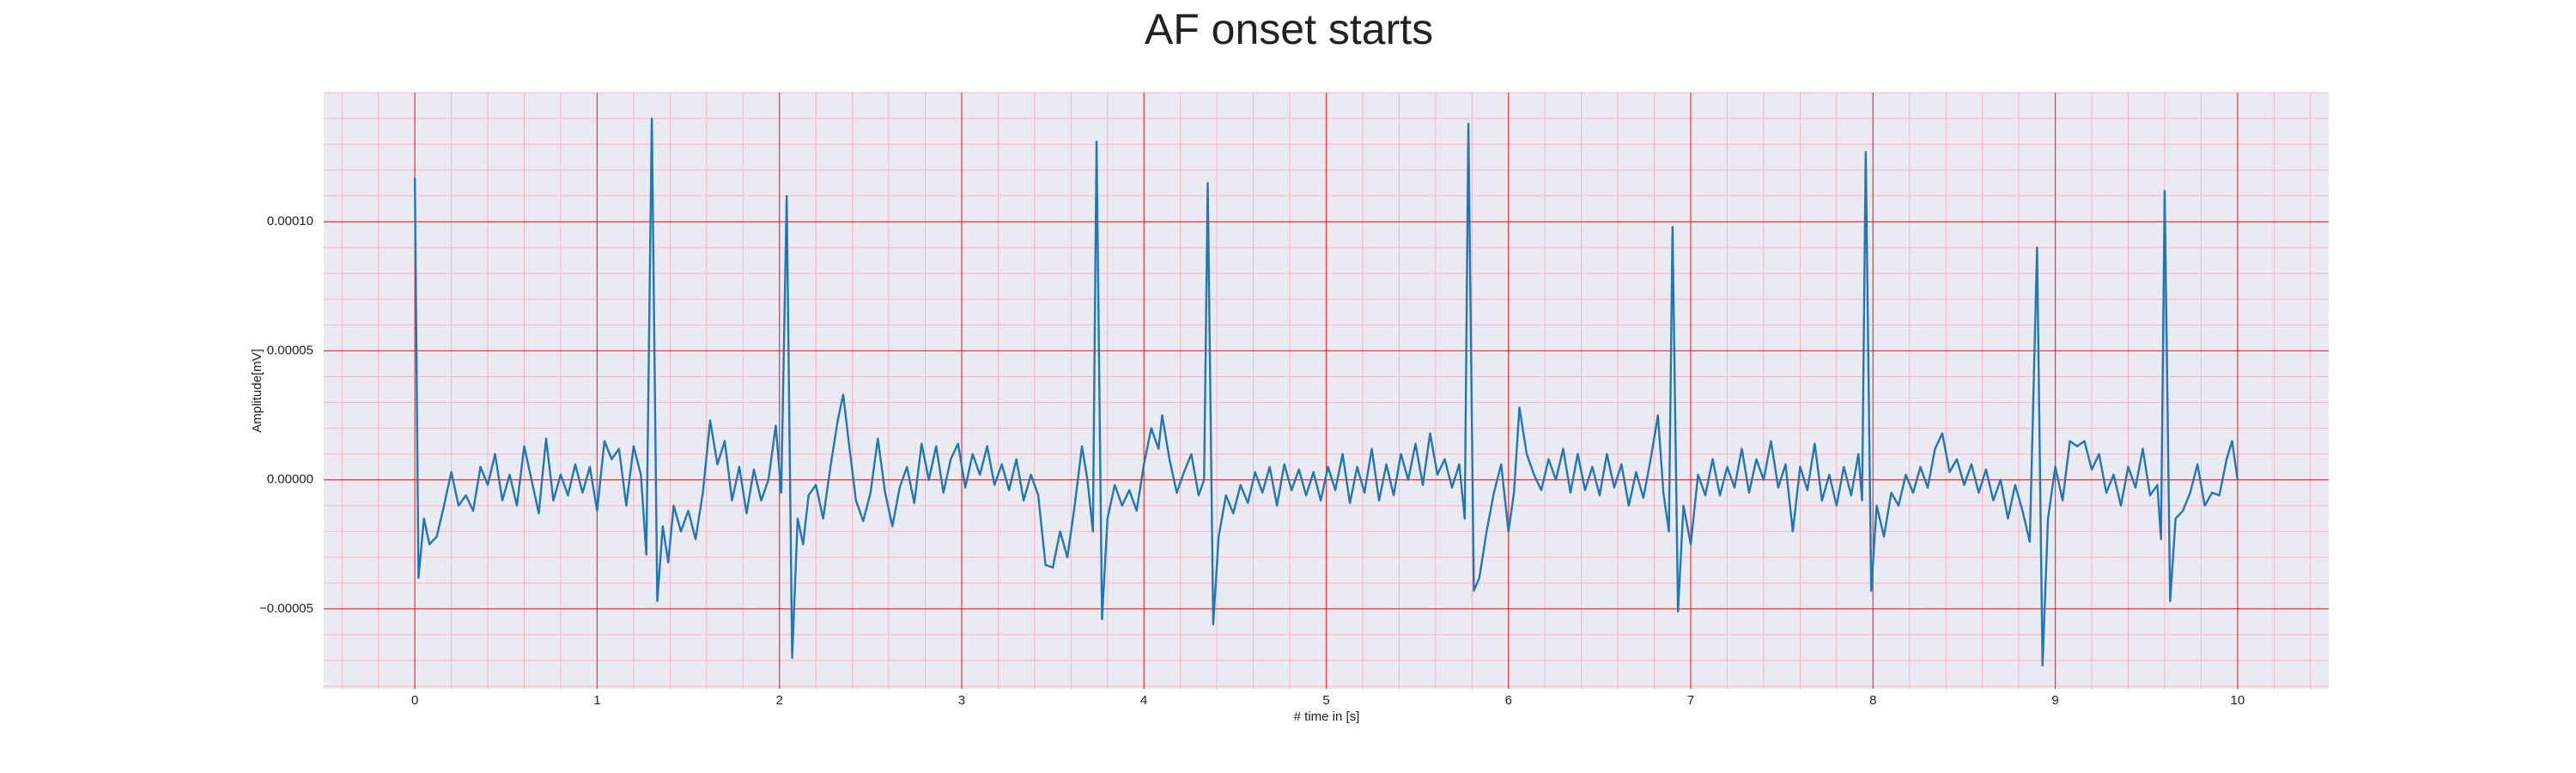 The width and height of the screenshot is (2576, 773). What do you see at coordinates (290, 479) in the screenshot?
I see `y-tick-label: 0.00000` at bounding box center [290, 479].